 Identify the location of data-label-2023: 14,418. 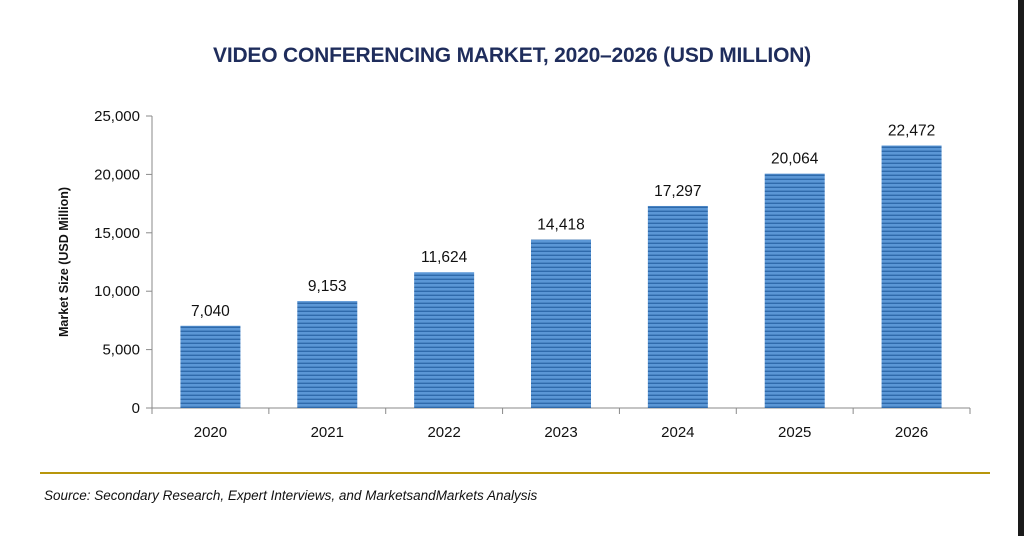
(560, 225).